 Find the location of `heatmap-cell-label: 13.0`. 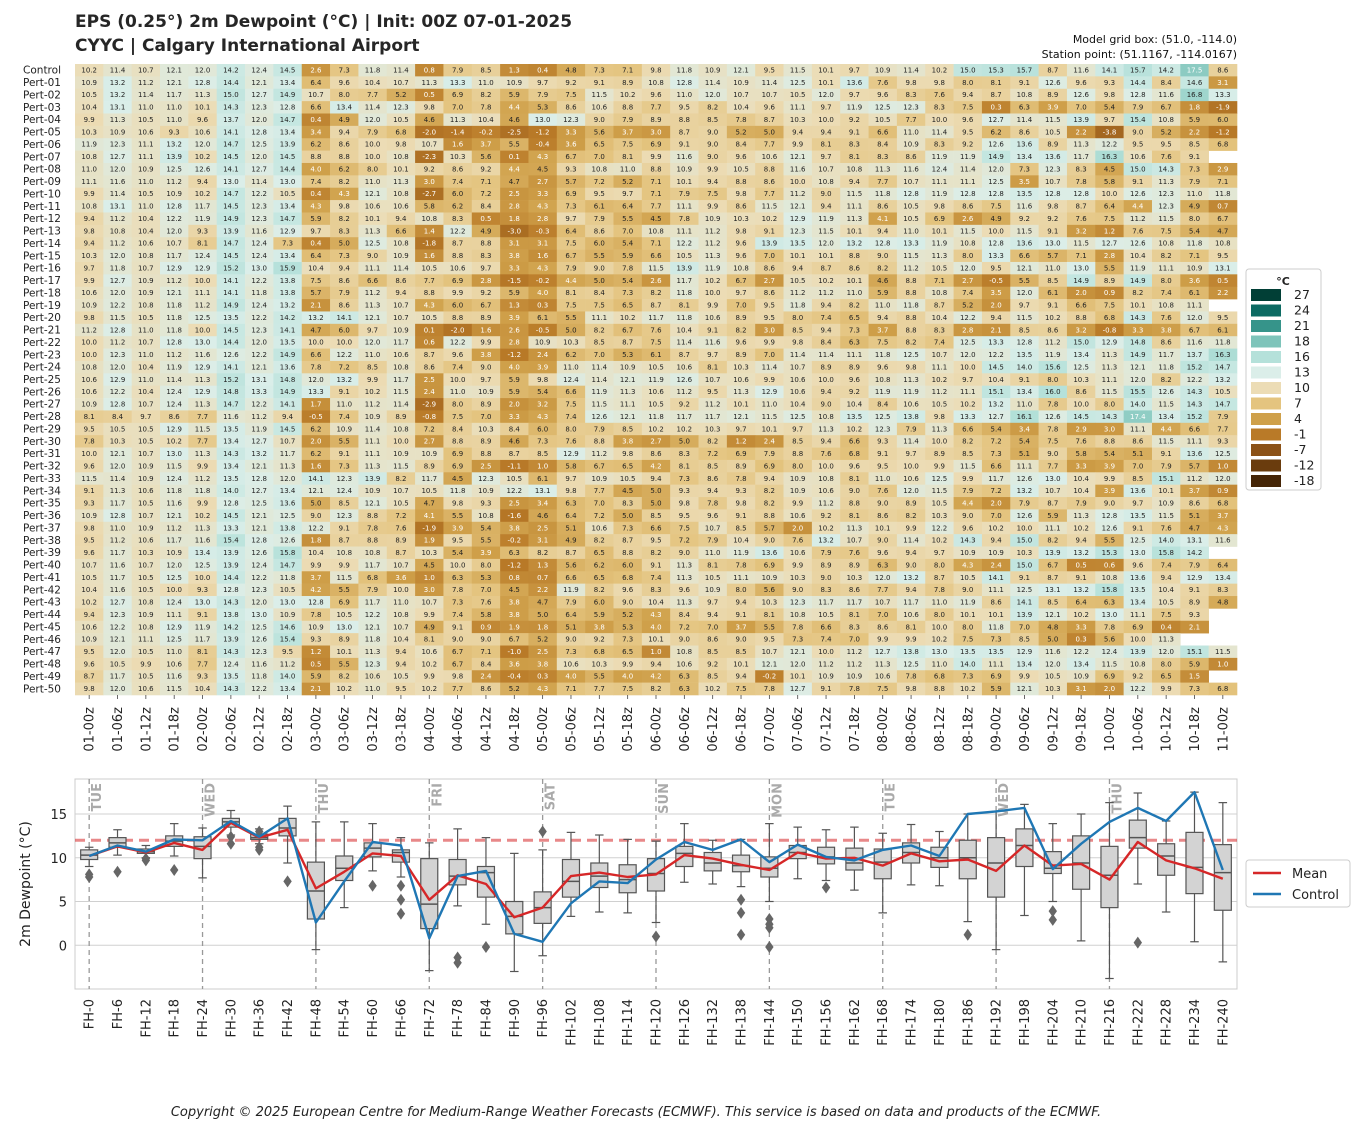

heatmap-cell-label: 13.0 is located at coordinates (1053, 244).